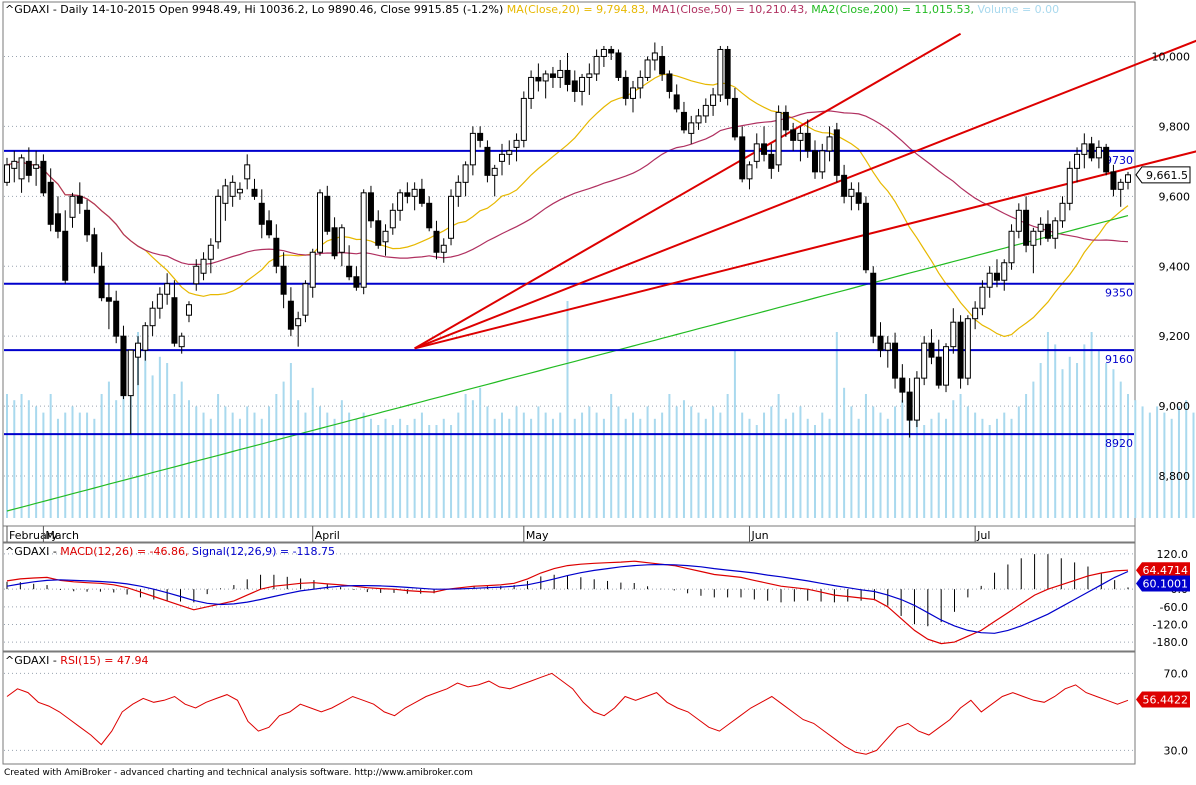 This screenshot has height=785, width=1196. I want to click on month-label: March, so click(62, 535).